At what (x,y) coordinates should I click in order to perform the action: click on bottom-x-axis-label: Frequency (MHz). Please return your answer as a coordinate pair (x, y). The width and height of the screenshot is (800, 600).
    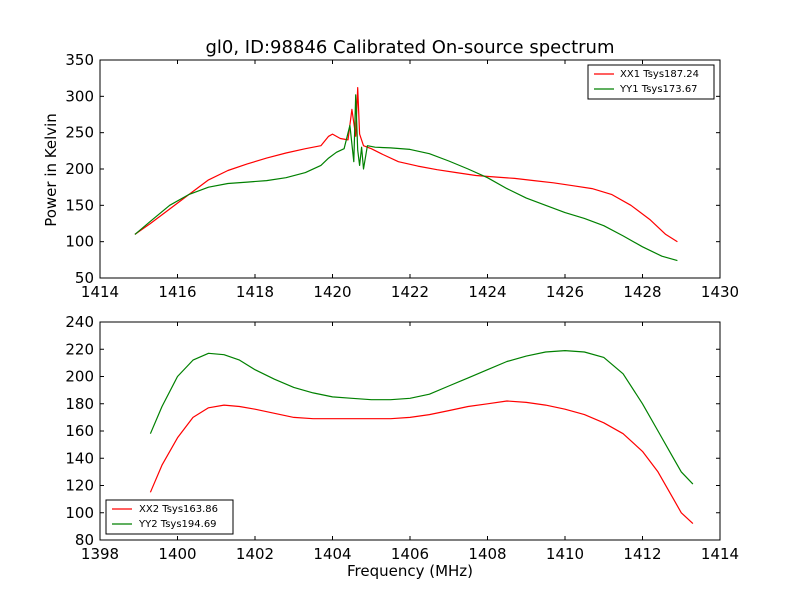
    Looking at the image, I should click on (410, 571).